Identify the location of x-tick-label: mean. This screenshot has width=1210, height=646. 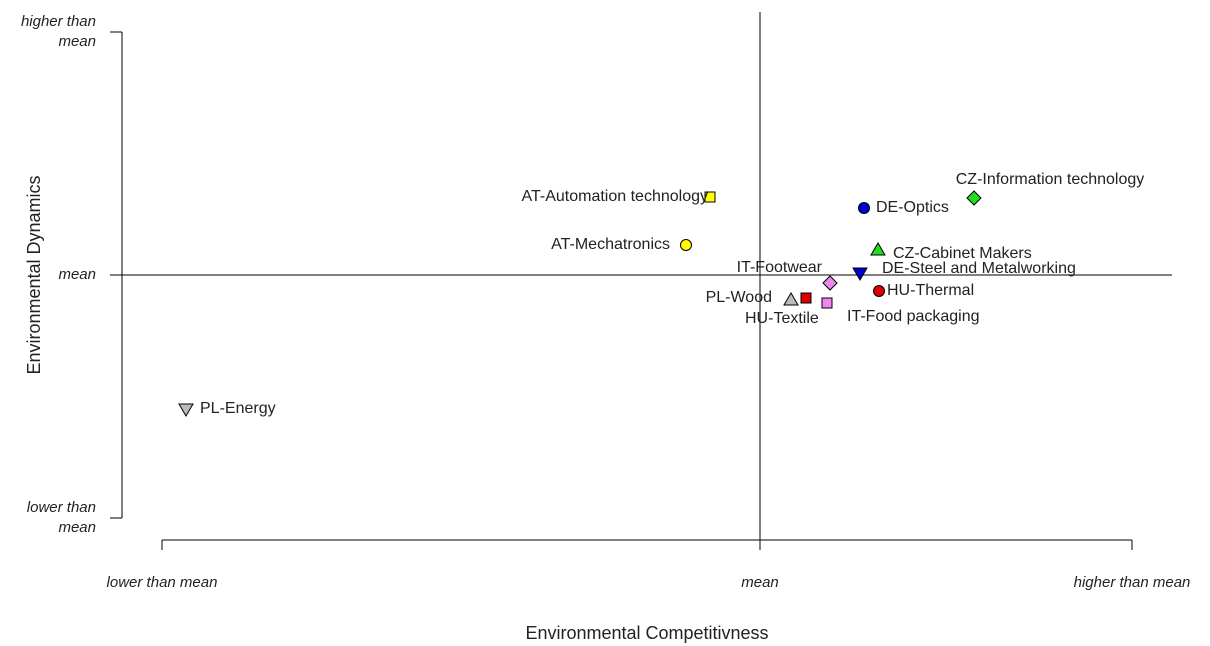
(760, 582).